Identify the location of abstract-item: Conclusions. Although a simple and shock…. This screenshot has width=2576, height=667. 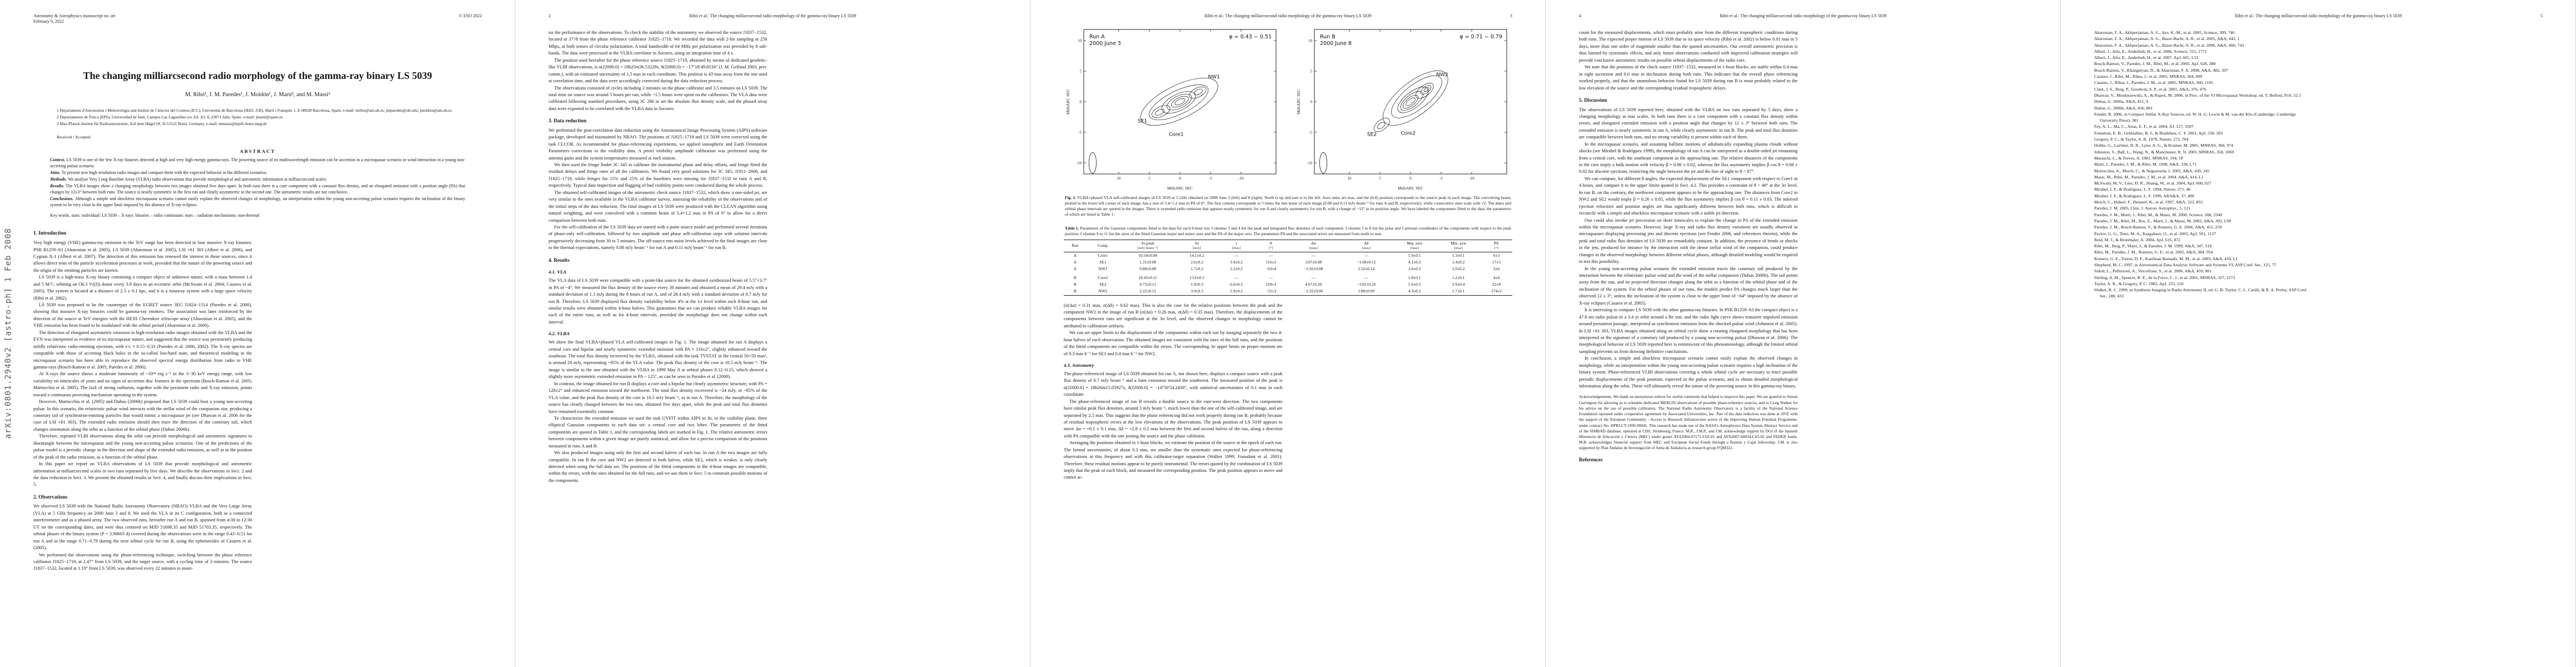
(258, 201).